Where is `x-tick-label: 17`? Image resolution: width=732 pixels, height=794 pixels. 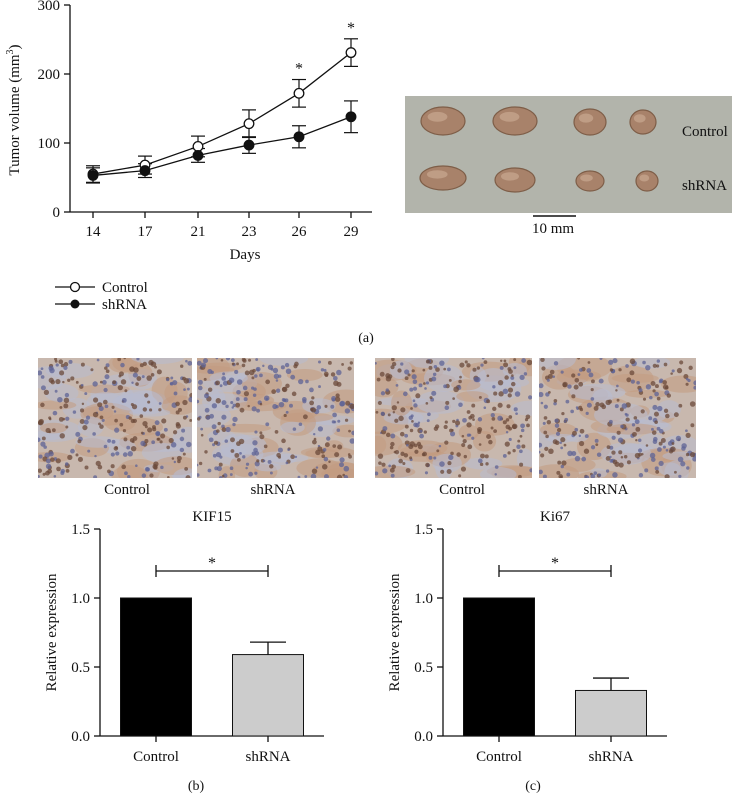 x-tick-label: 17 is located at coordinates (146, 232).